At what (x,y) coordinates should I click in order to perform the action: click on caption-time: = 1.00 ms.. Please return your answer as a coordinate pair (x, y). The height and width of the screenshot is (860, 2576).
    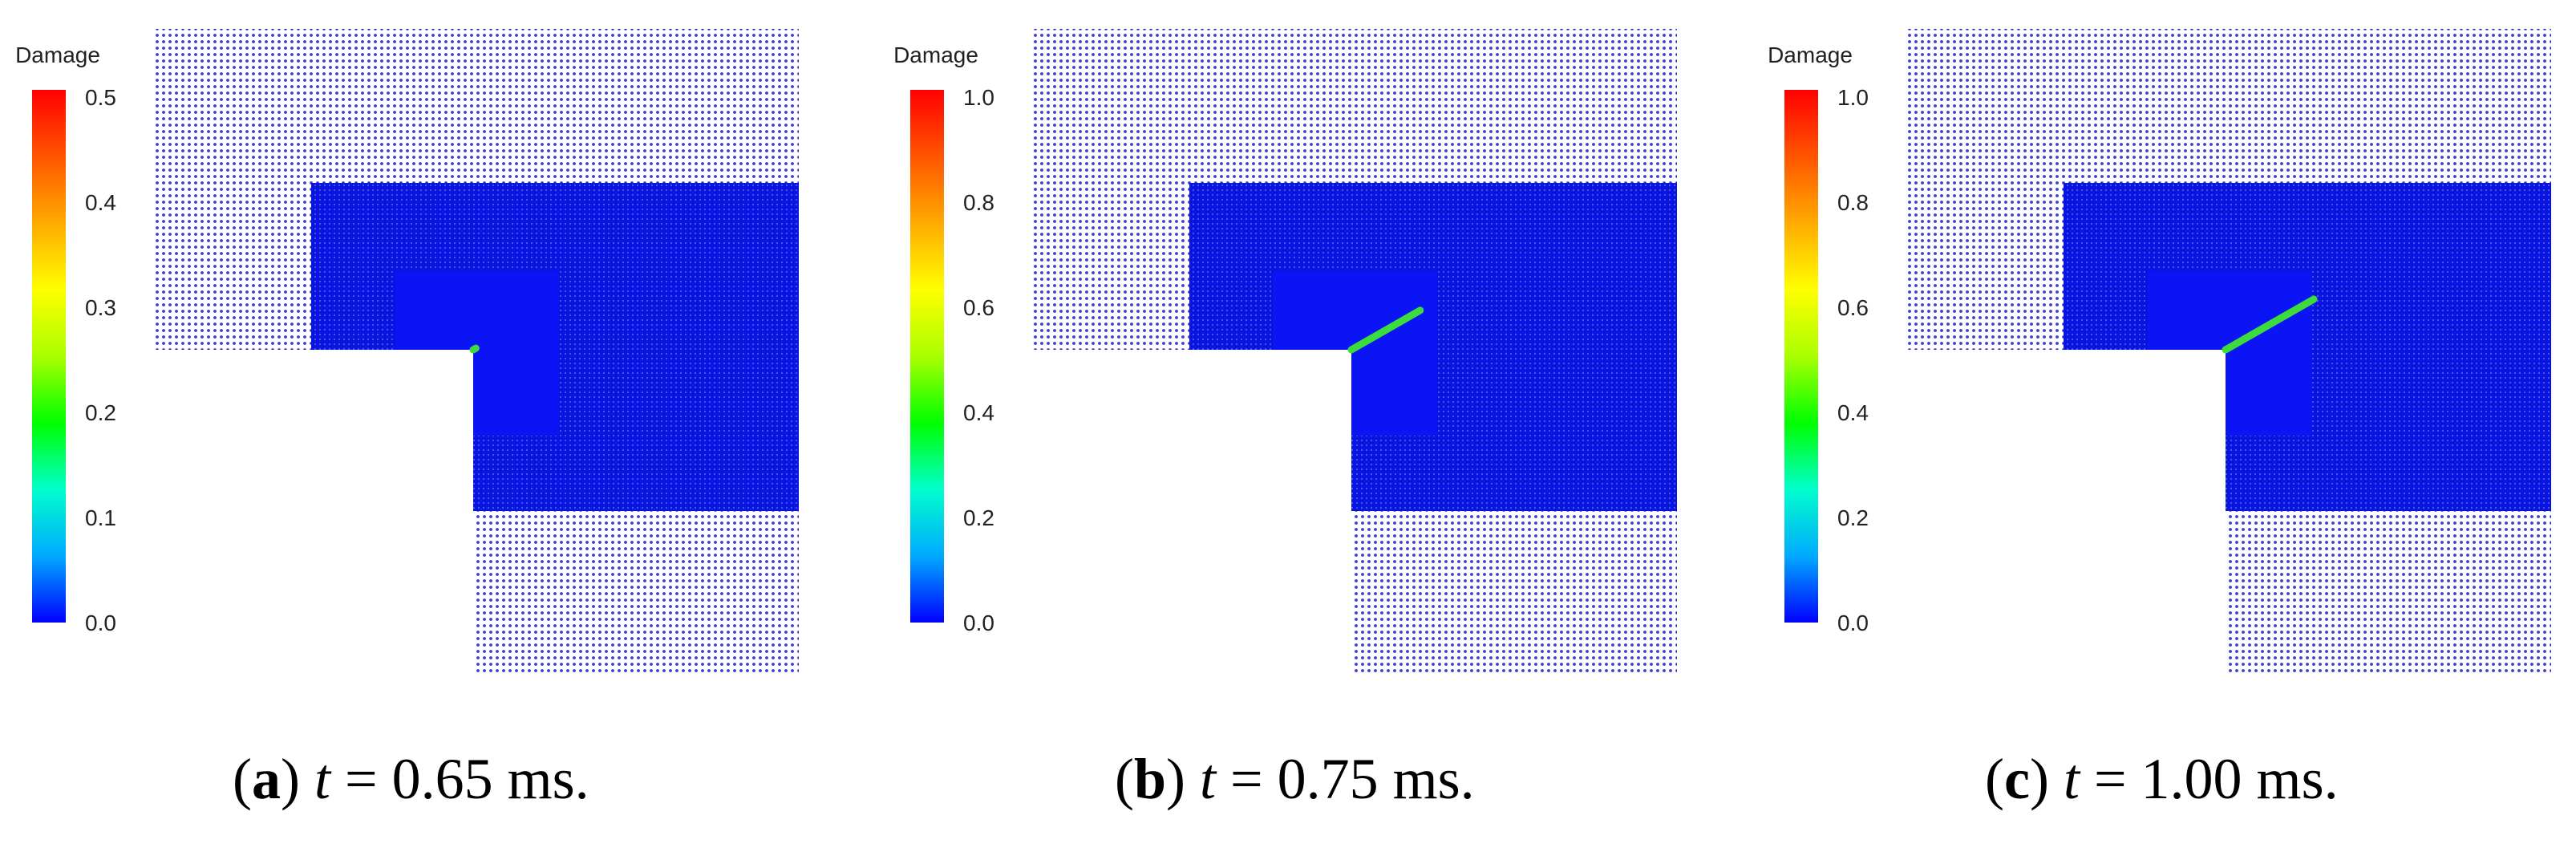
    Looking at the image, I should click on (2209, 779).